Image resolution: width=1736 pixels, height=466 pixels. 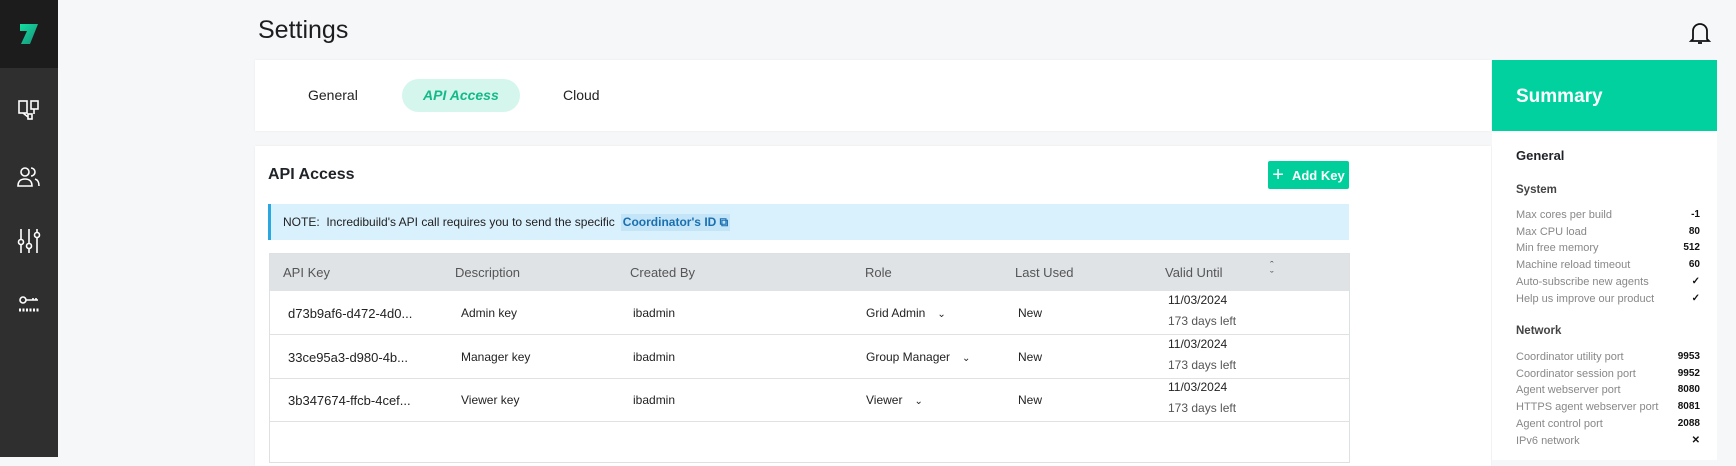 I want to click on tab-api-access: API Access, so click(x=461, y=95).